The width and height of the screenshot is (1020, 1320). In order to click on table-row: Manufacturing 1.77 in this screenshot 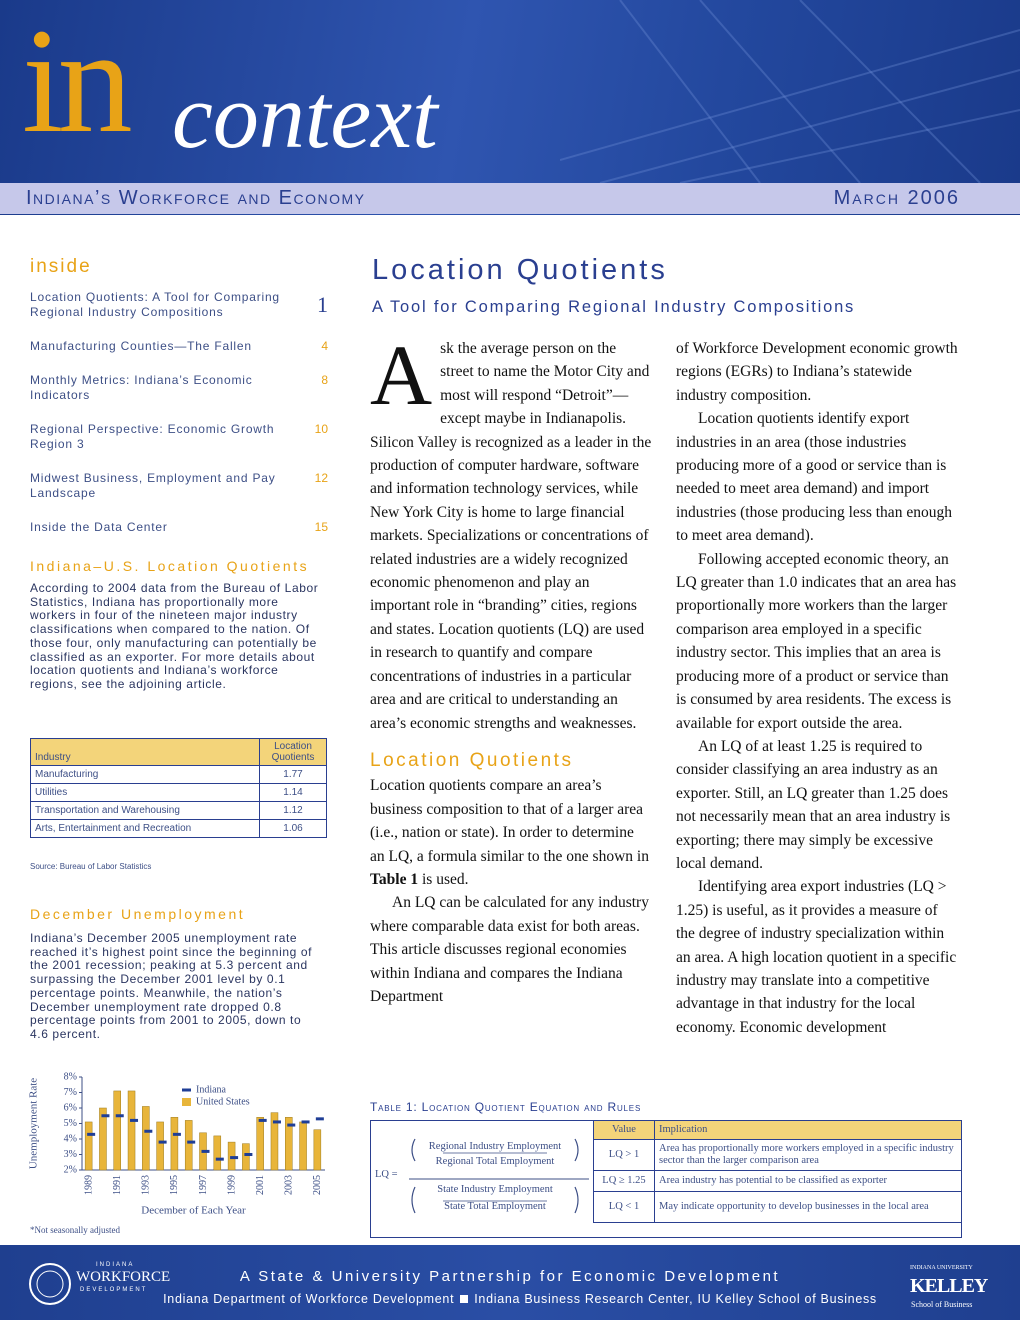, I will do `click(178, 774)`.